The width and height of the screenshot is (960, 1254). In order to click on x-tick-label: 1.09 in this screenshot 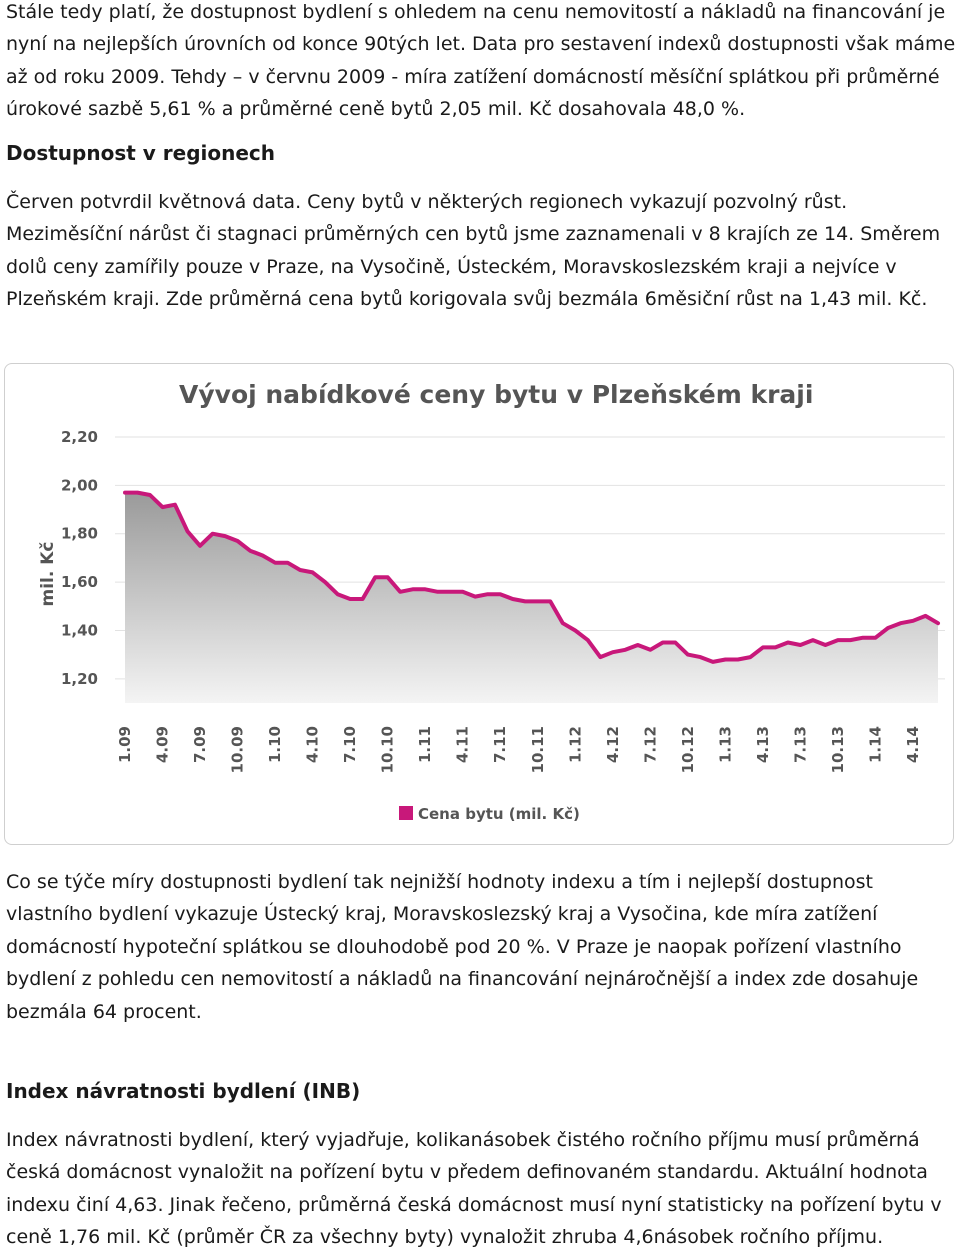, I will do `click(125, 744)`.